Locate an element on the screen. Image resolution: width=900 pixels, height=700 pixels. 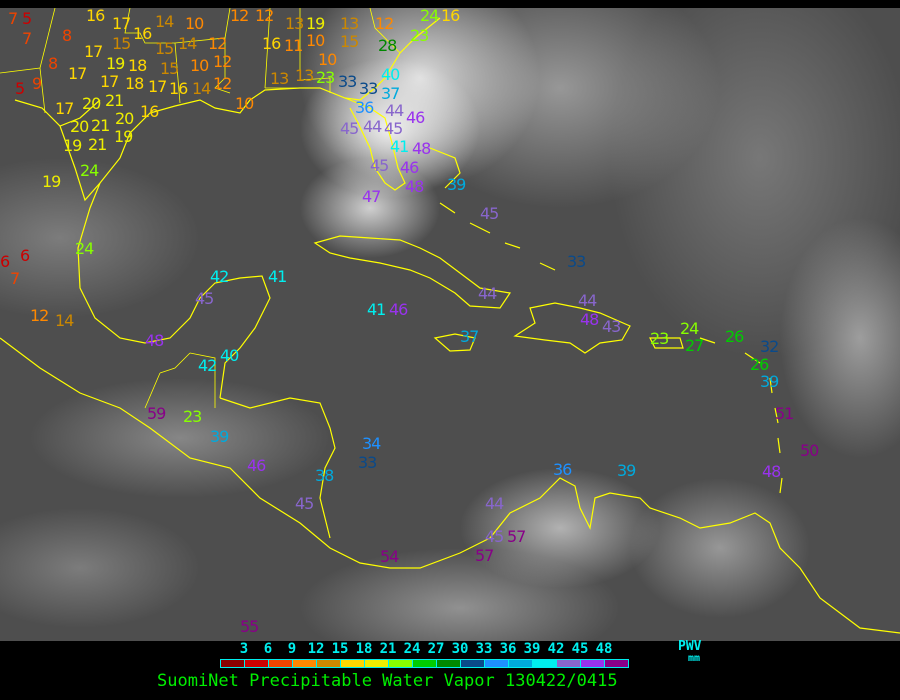
pwv-station-value: 39 is located at coordinates (456, 184).